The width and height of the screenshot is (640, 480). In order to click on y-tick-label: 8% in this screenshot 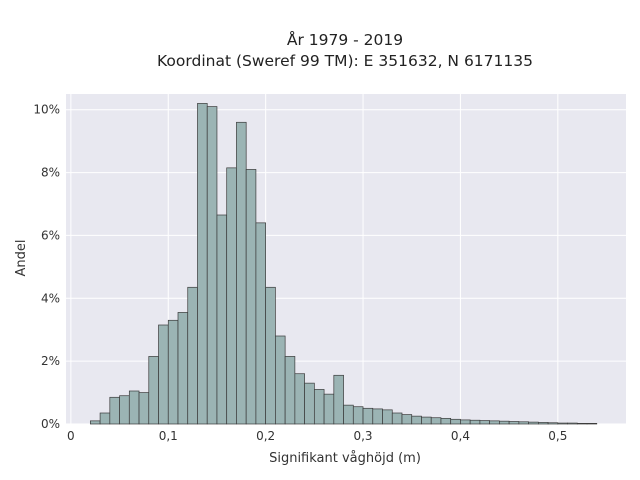, I will do `click(50, 173)`.